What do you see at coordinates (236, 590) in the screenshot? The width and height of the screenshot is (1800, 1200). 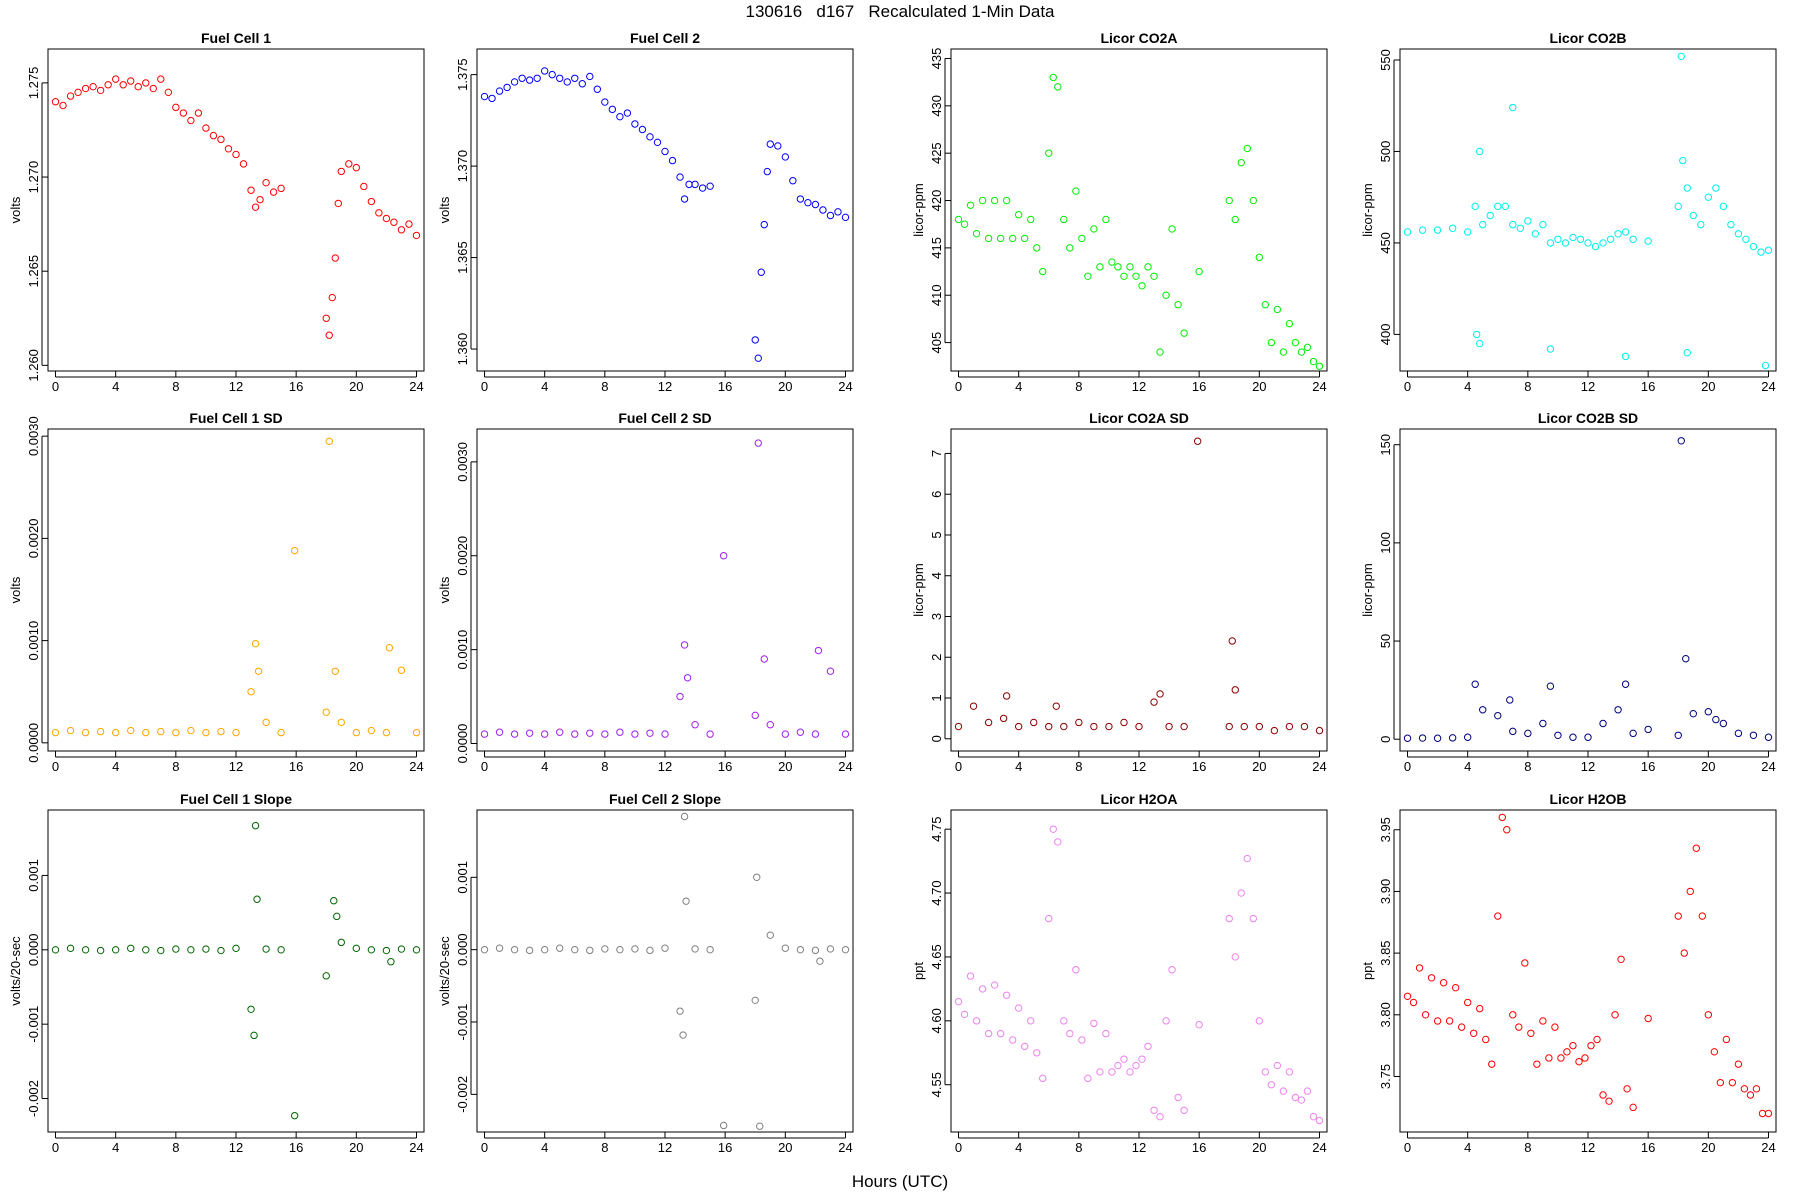 I see `plot-frame` at bounding box center [236, 590].